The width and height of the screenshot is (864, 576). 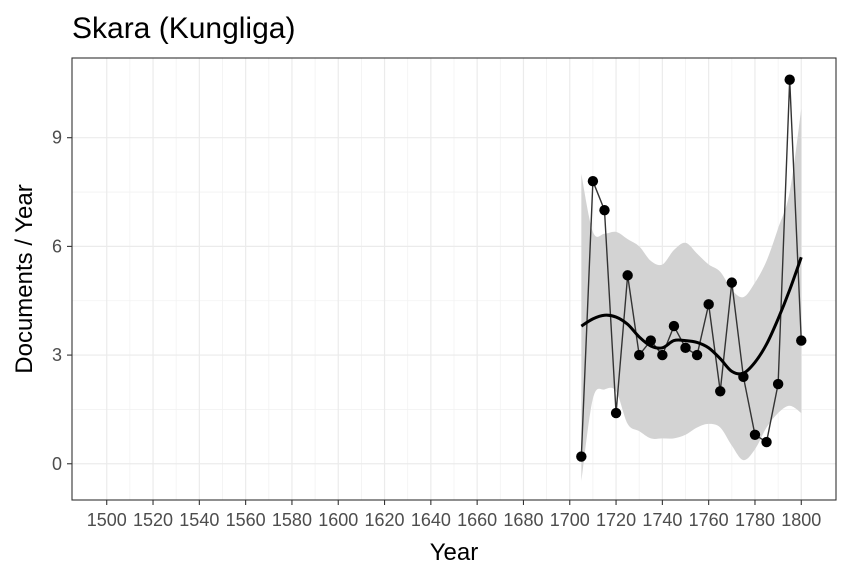 I want to click on x-tick-label: 1740, so click(x=662, y=520).